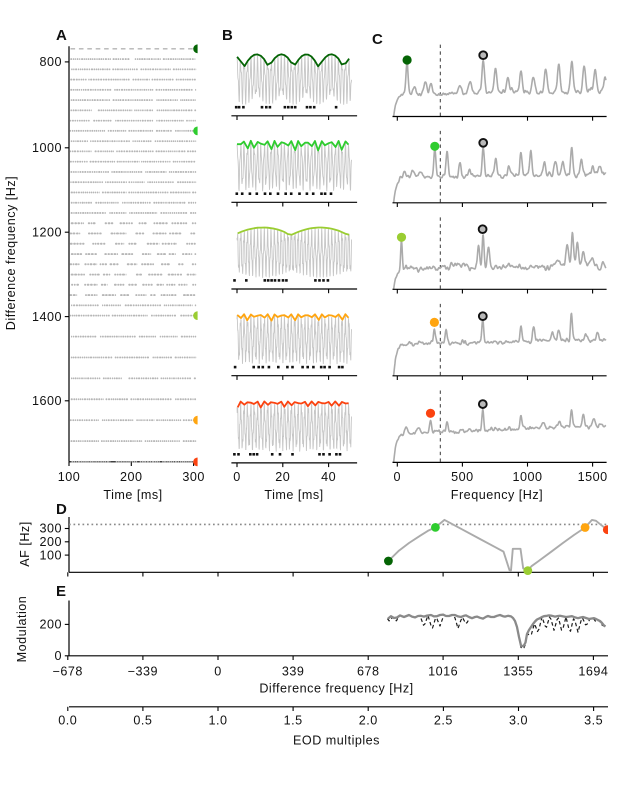 This screenshot has width=629, height=800. Describe the element at coordinates (50, 62) in the screenshot. I see `svg-text: 800` at that location.